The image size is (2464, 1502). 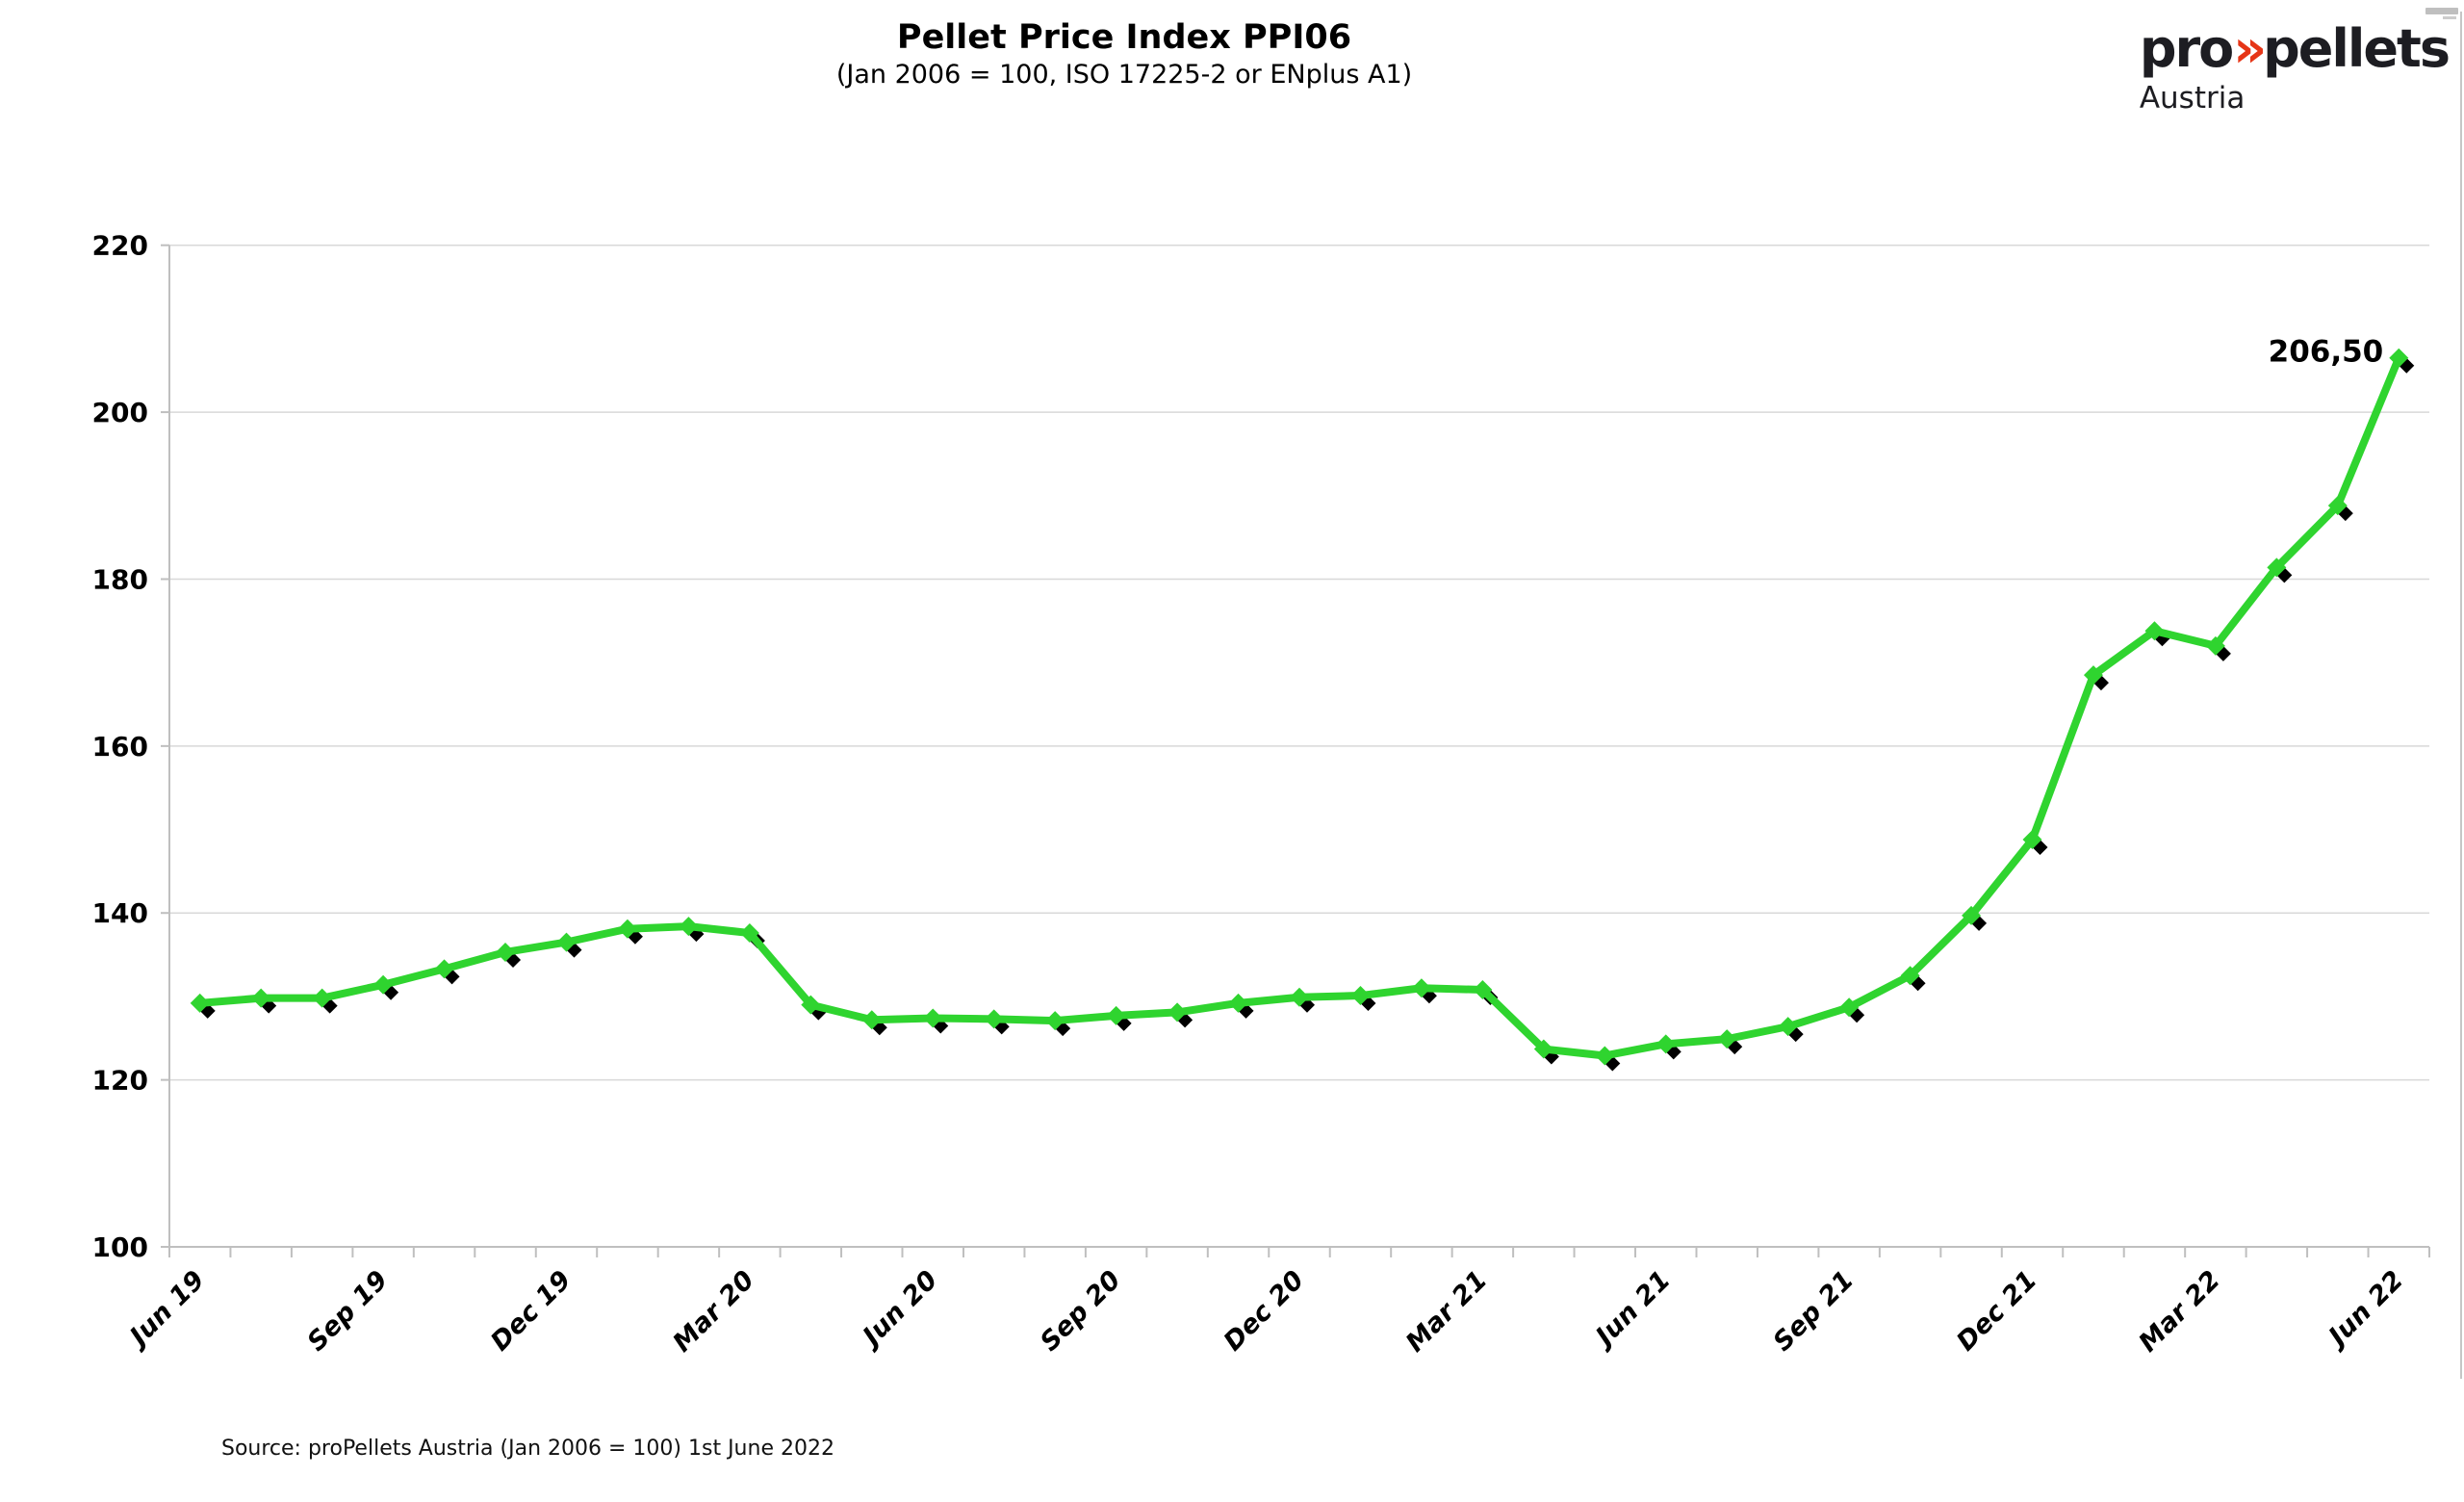 What do you see at coordinates (1446, 1312) in the screenshot?
I see `x-tick-label: Mar 21` at bounding box center [1446, 1312].